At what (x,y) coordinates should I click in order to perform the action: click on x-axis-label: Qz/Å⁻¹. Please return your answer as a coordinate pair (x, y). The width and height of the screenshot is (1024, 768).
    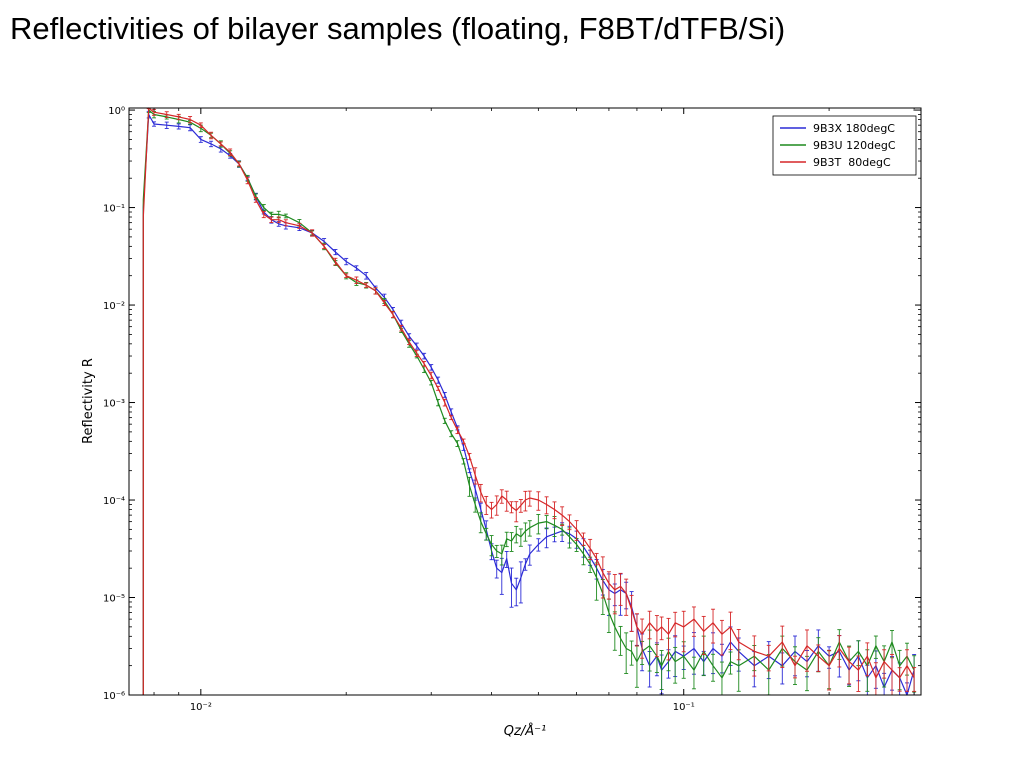
    Looking at the image, I should click on (525, 731).